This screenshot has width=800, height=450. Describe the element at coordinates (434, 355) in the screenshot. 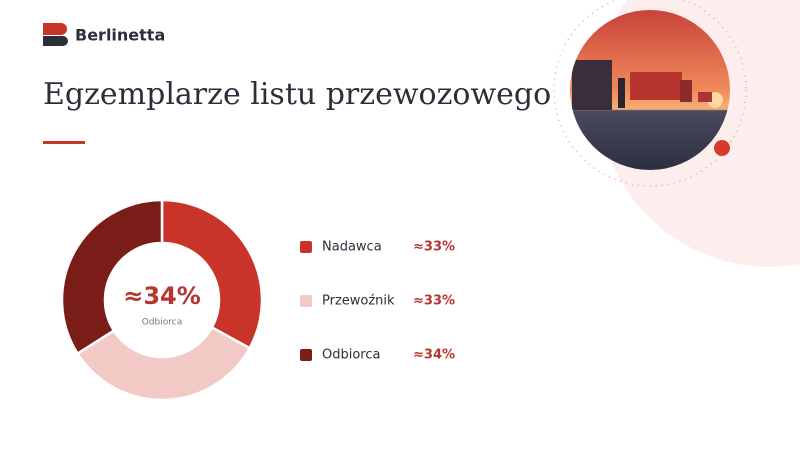

I see `value-label: ≈34%` at that location.